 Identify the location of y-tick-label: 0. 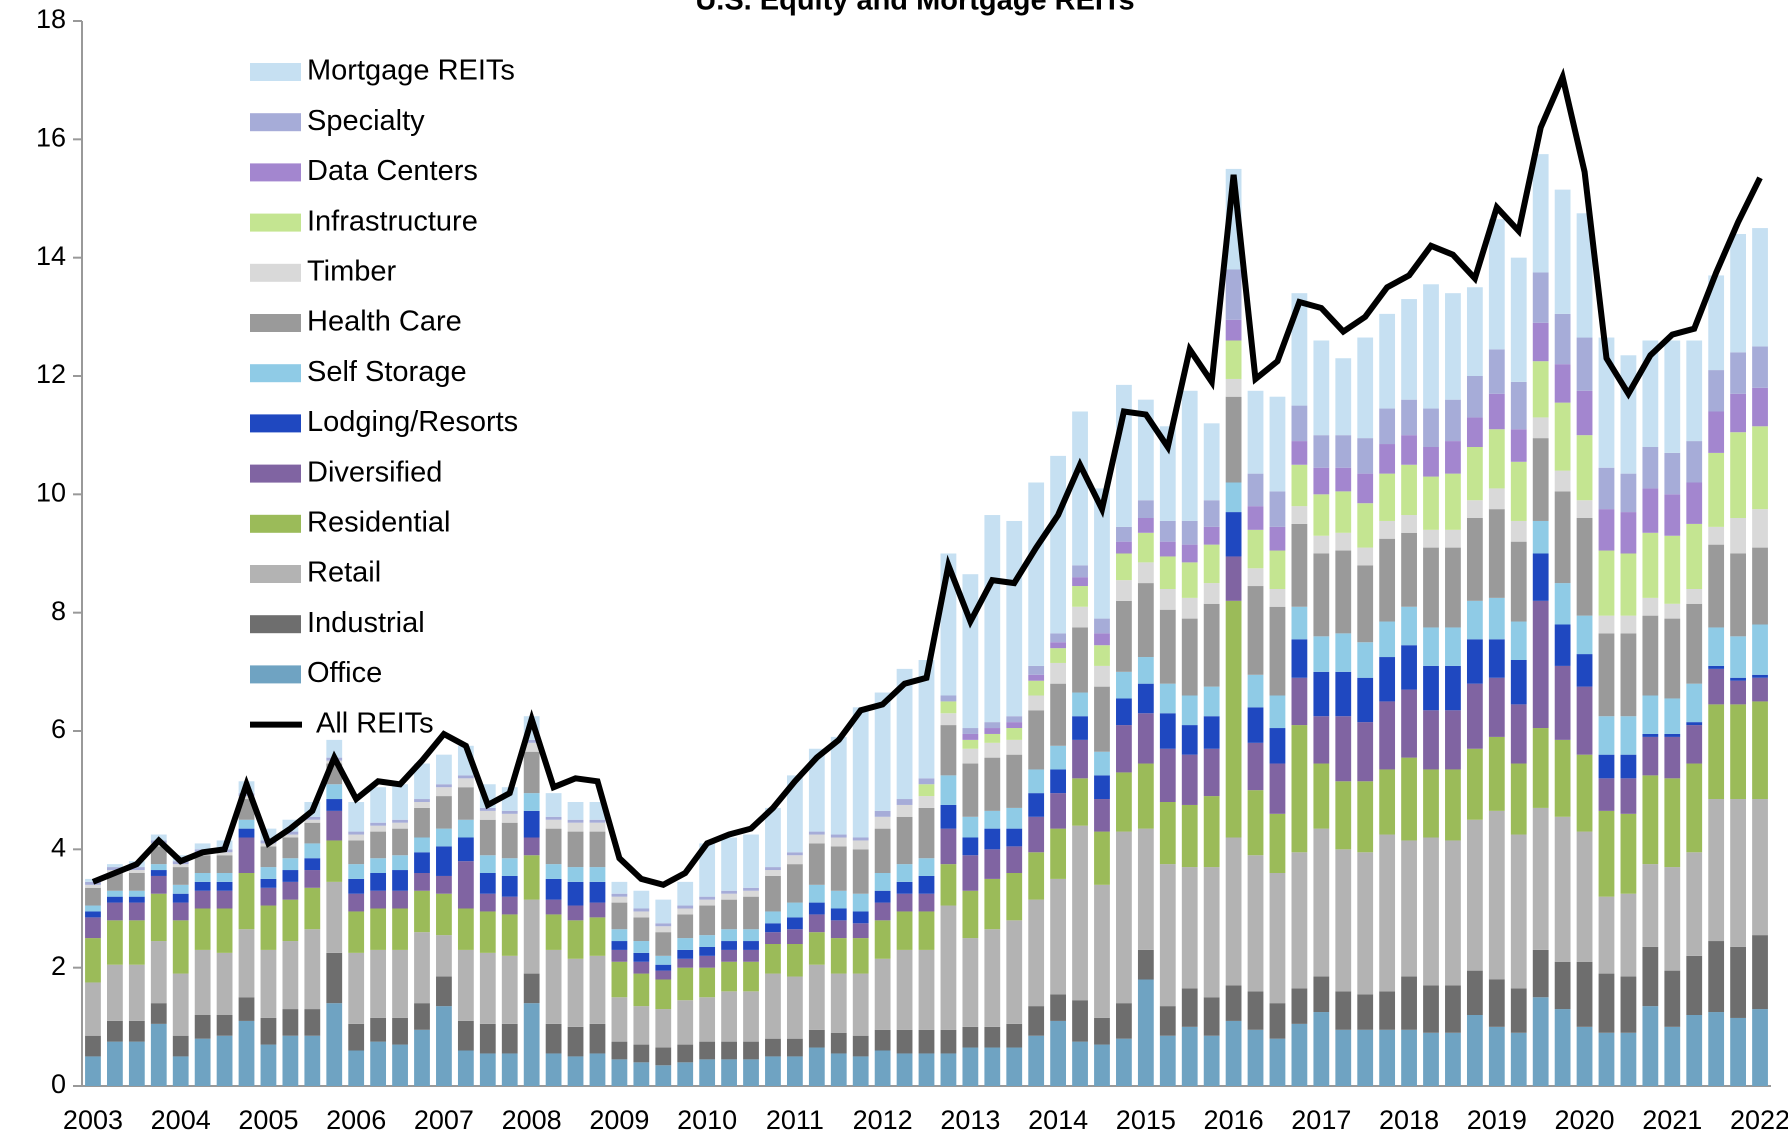
(58, 1084).